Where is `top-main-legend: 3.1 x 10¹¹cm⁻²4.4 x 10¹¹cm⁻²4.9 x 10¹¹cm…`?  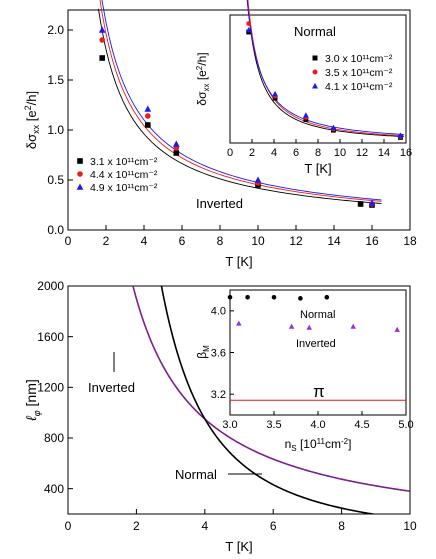 top-main-legend: 3.1 x 10¹¹cm⁻²4.4 x 10¹¹cm⁻²4.9 x 10¹¹cm… is located at coordinates (117, 175).